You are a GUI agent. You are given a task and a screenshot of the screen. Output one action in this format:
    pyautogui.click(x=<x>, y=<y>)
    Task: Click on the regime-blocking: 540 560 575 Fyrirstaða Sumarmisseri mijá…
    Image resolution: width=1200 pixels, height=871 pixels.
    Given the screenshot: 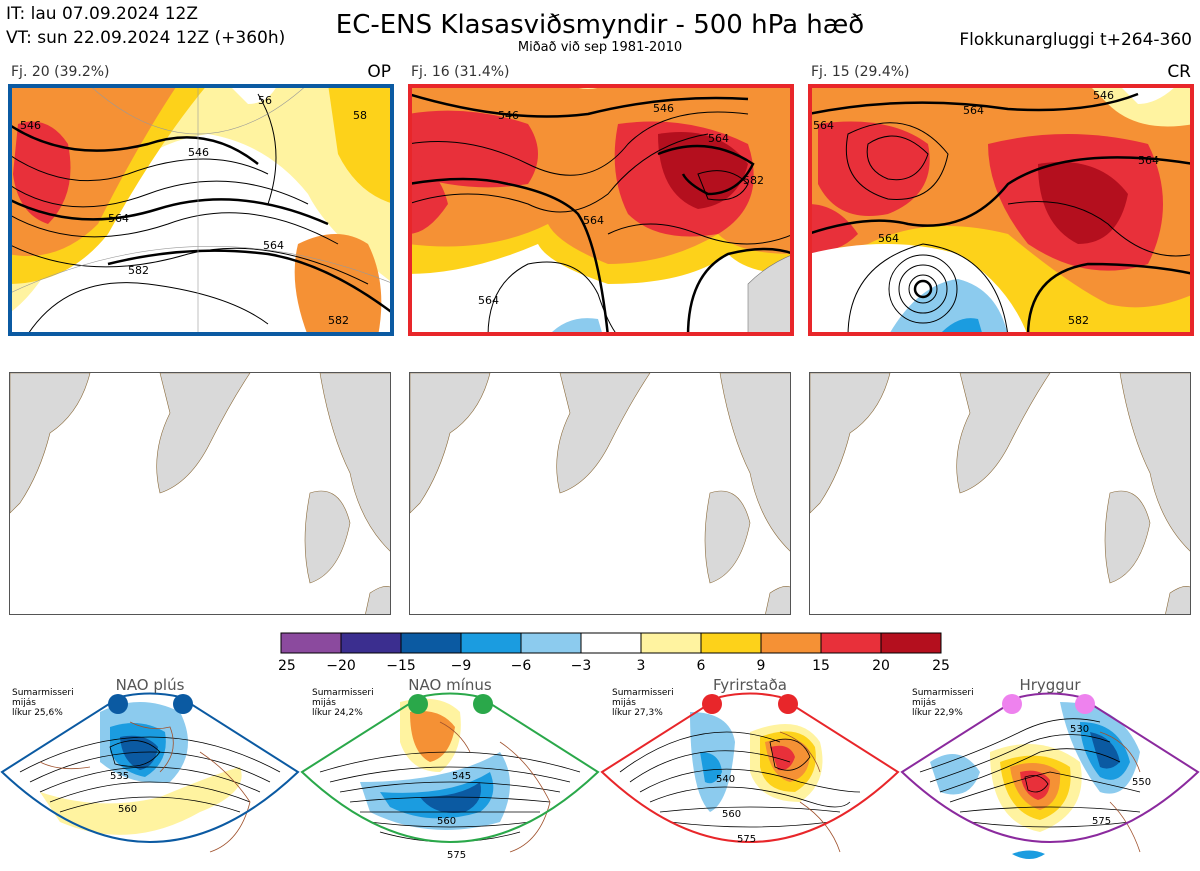 What is the action you would take?
    pyautogui.click(x=750, y=771)
    